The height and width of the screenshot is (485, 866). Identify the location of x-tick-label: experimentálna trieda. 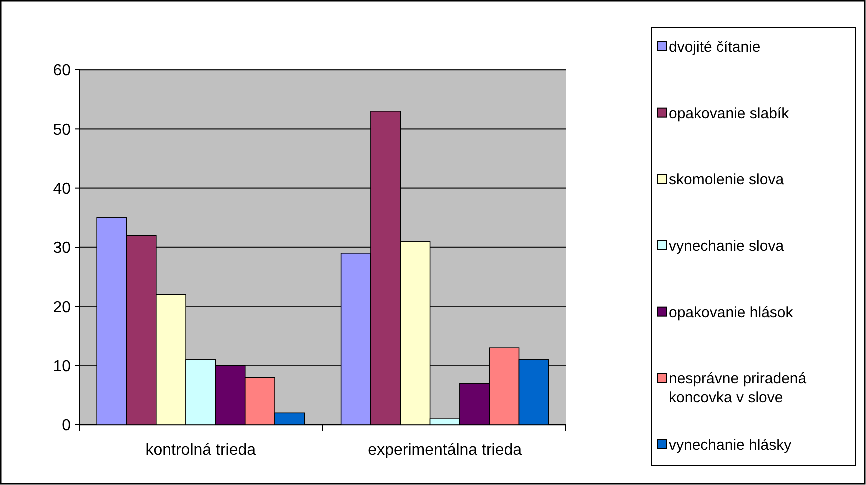
(445, 450).